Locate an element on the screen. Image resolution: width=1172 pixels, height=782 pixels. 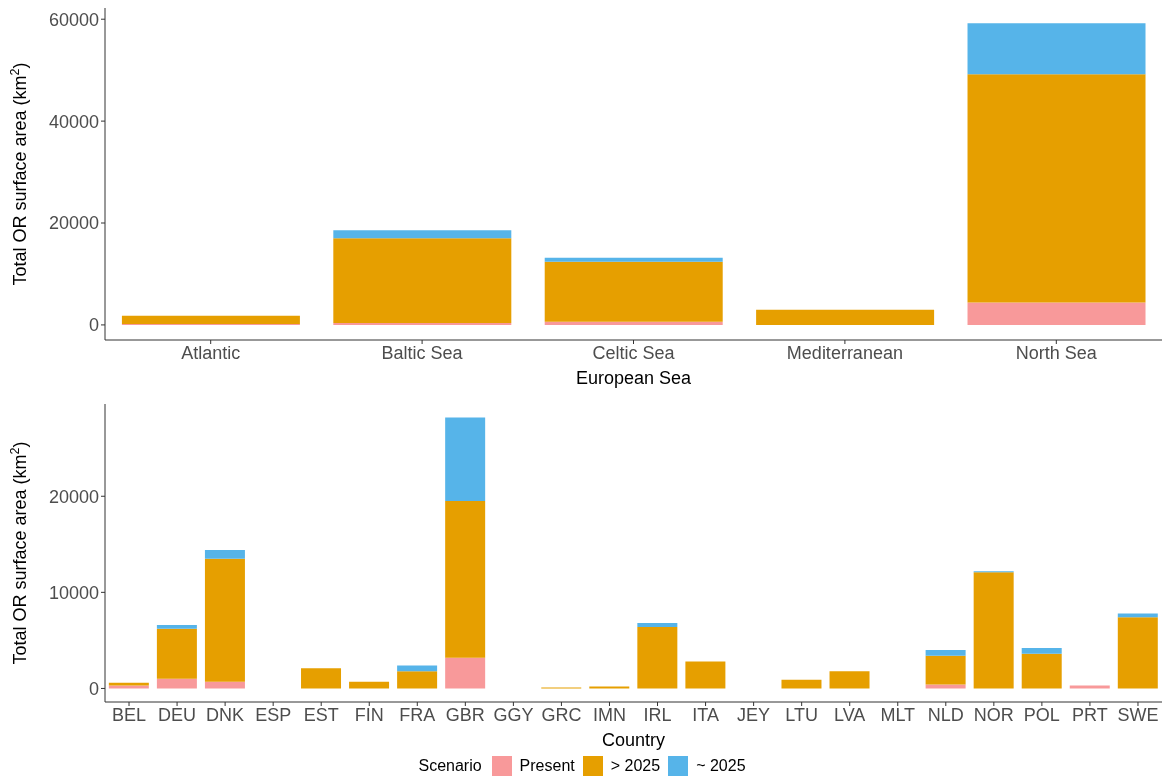
x-tick-label: LVA is located at coordinates (850, 714).